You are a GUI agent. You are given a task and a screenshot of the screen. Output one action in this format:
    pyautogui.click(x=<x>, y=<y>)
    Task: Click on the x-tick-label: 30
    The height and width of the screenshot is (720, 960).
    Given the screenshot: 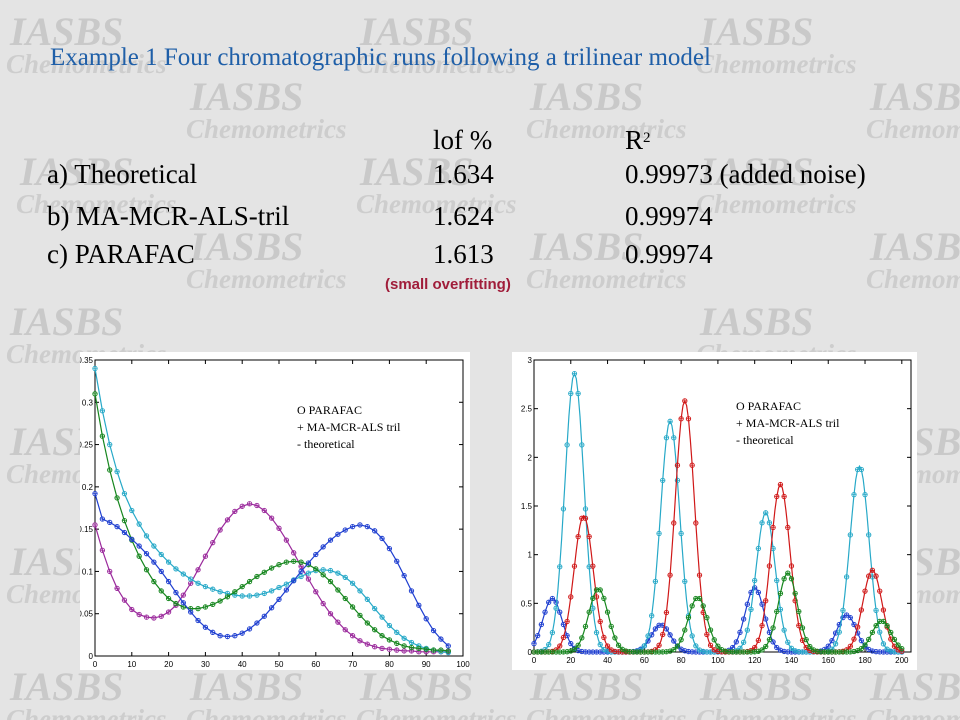 What is the action you would take?
    pyautogui.click(x=205, y=664)
    